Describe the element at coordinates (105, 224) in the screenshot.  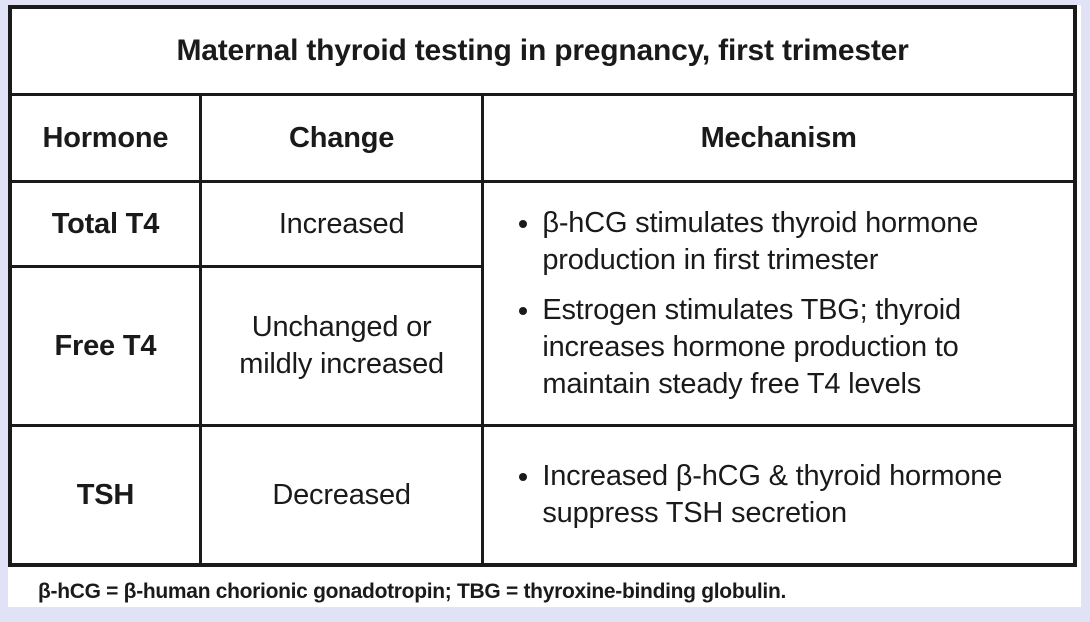
I see `hormone-total-t4: Total T4` at that location.